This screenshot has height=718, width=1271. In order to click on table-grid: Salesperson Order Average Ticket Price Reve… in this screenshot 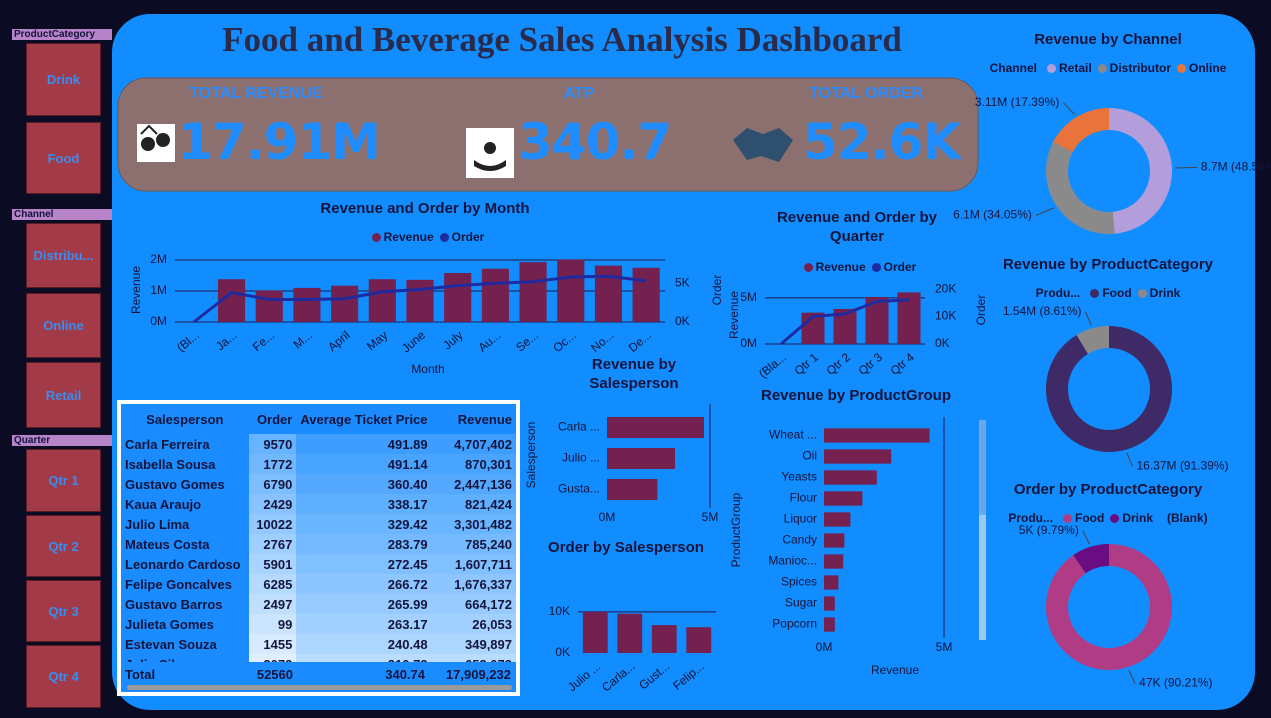, I will do `click(318, 533)`.